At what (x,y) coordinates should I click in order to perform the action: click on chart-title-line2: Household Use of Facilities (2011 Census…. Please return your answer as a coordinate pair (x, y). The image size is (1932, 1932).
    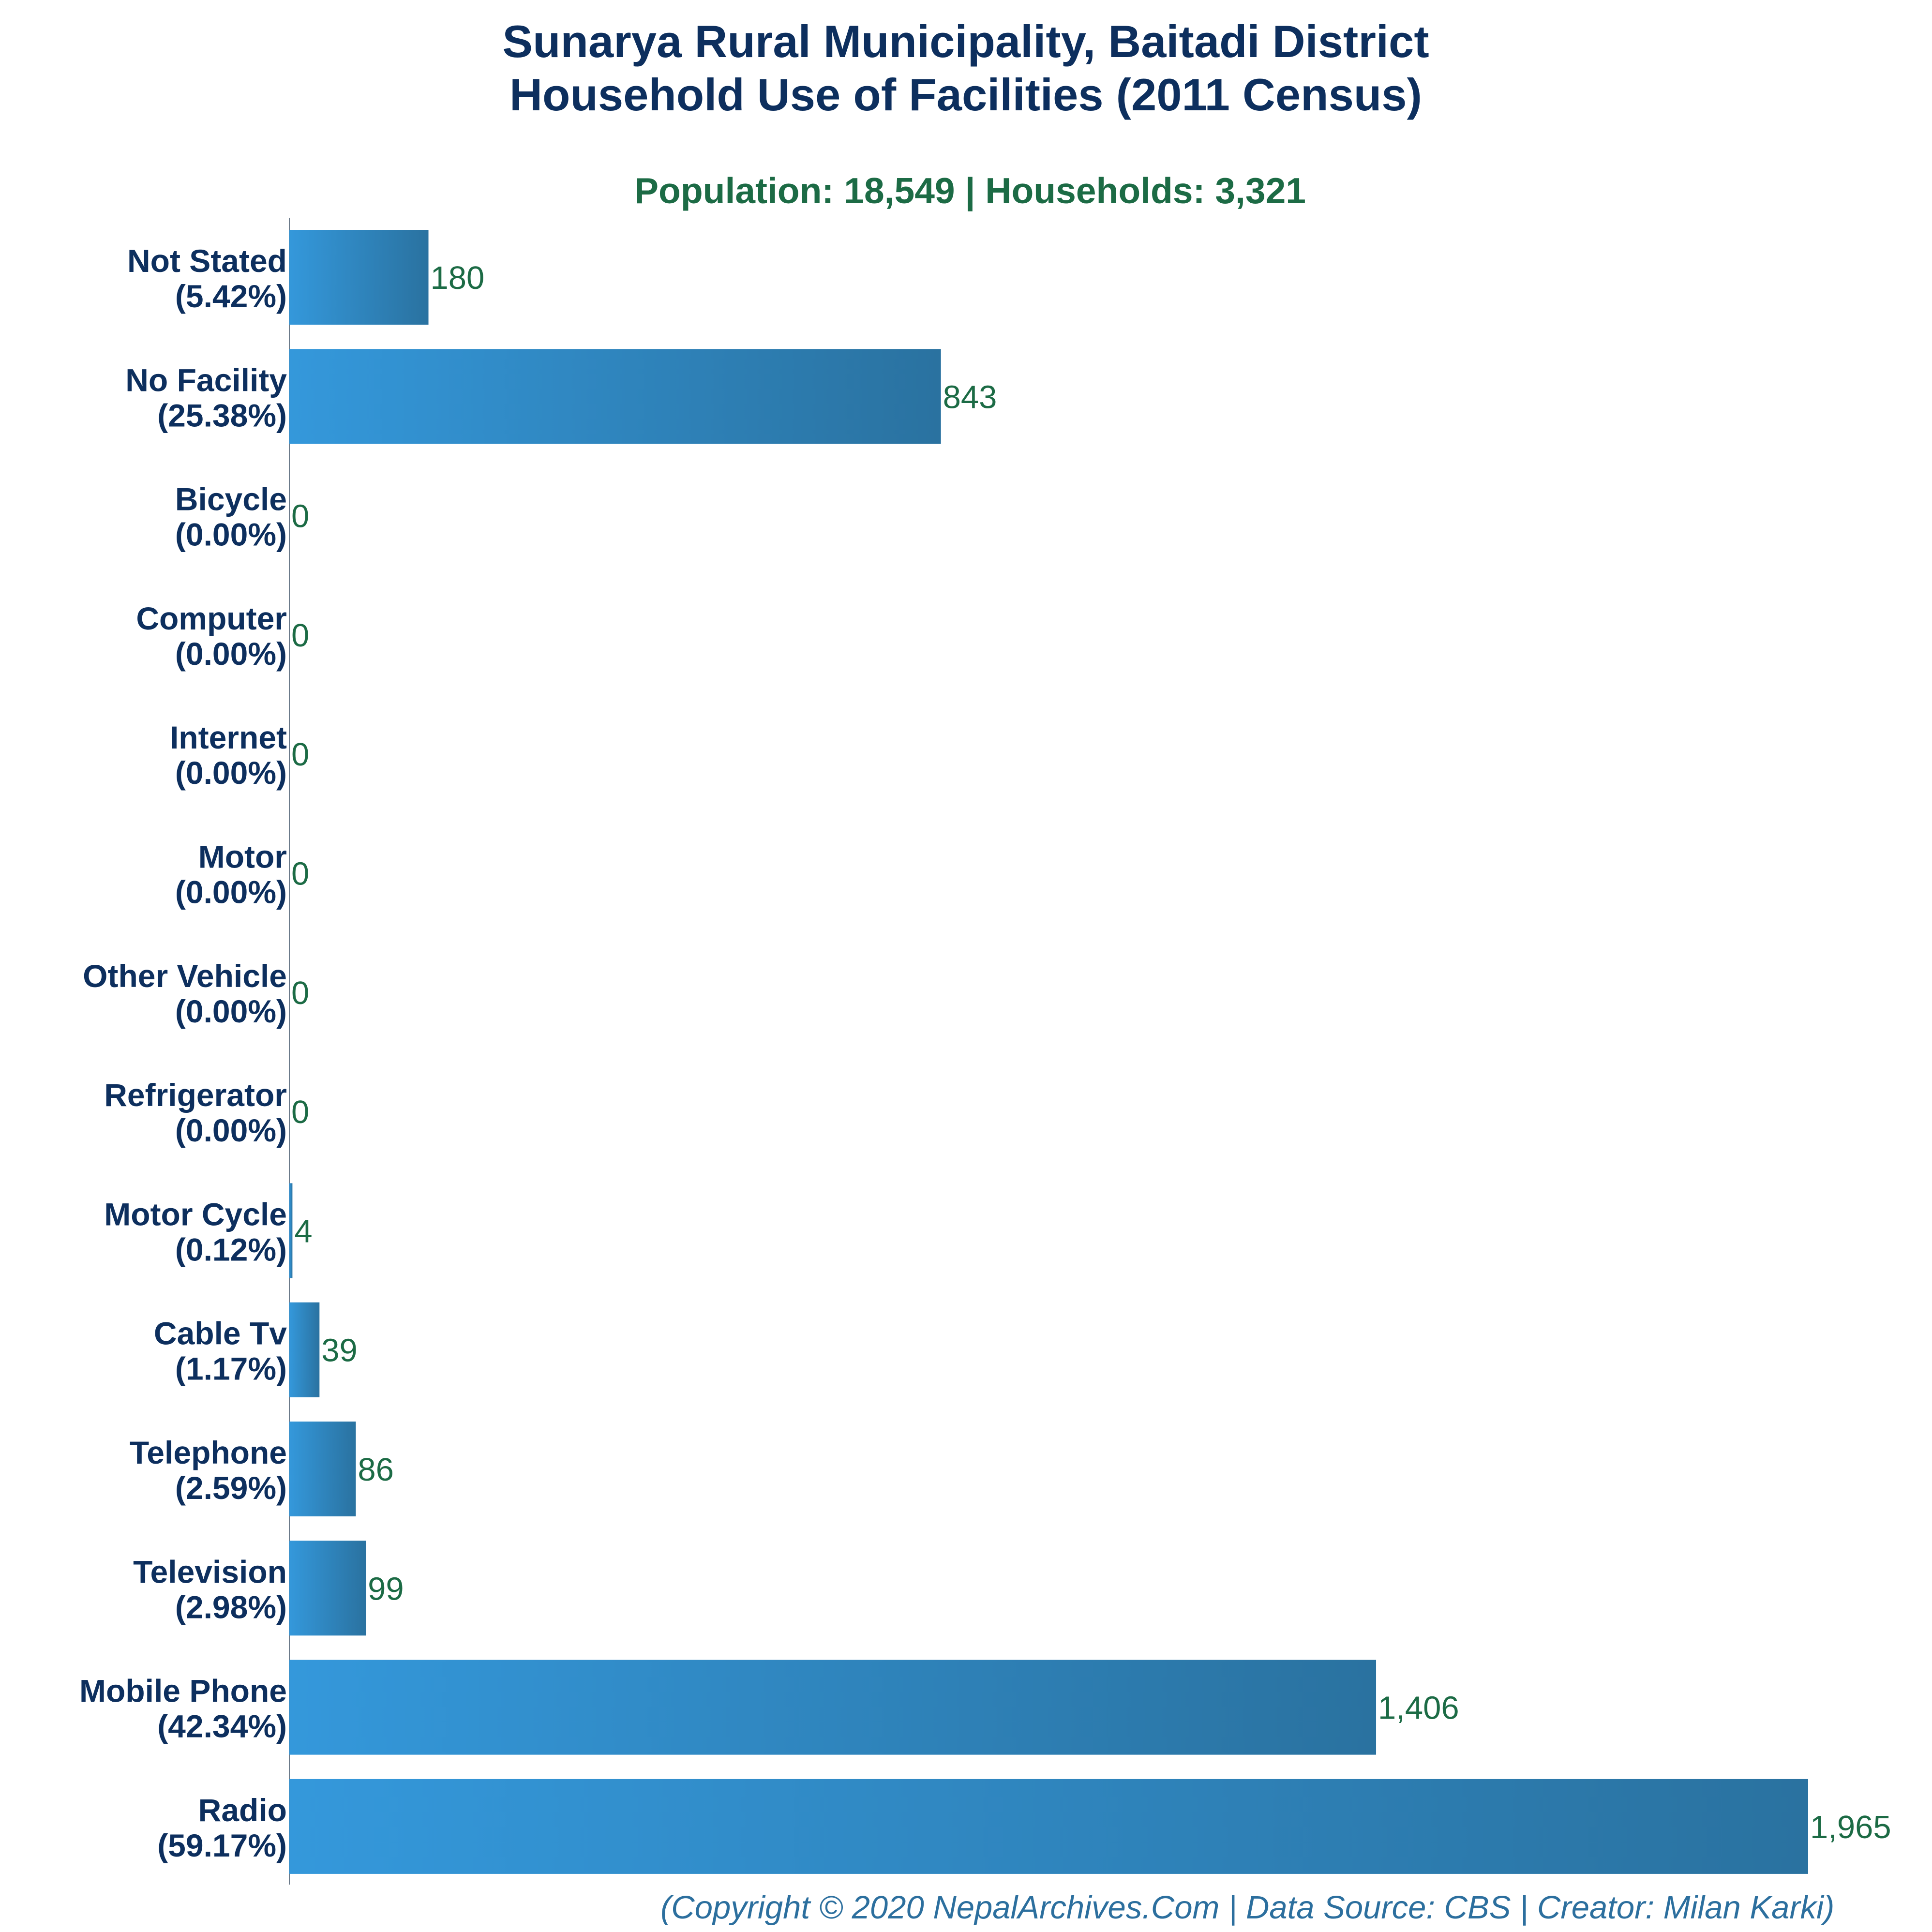
    Looking at the image, I should click on (965, 94).